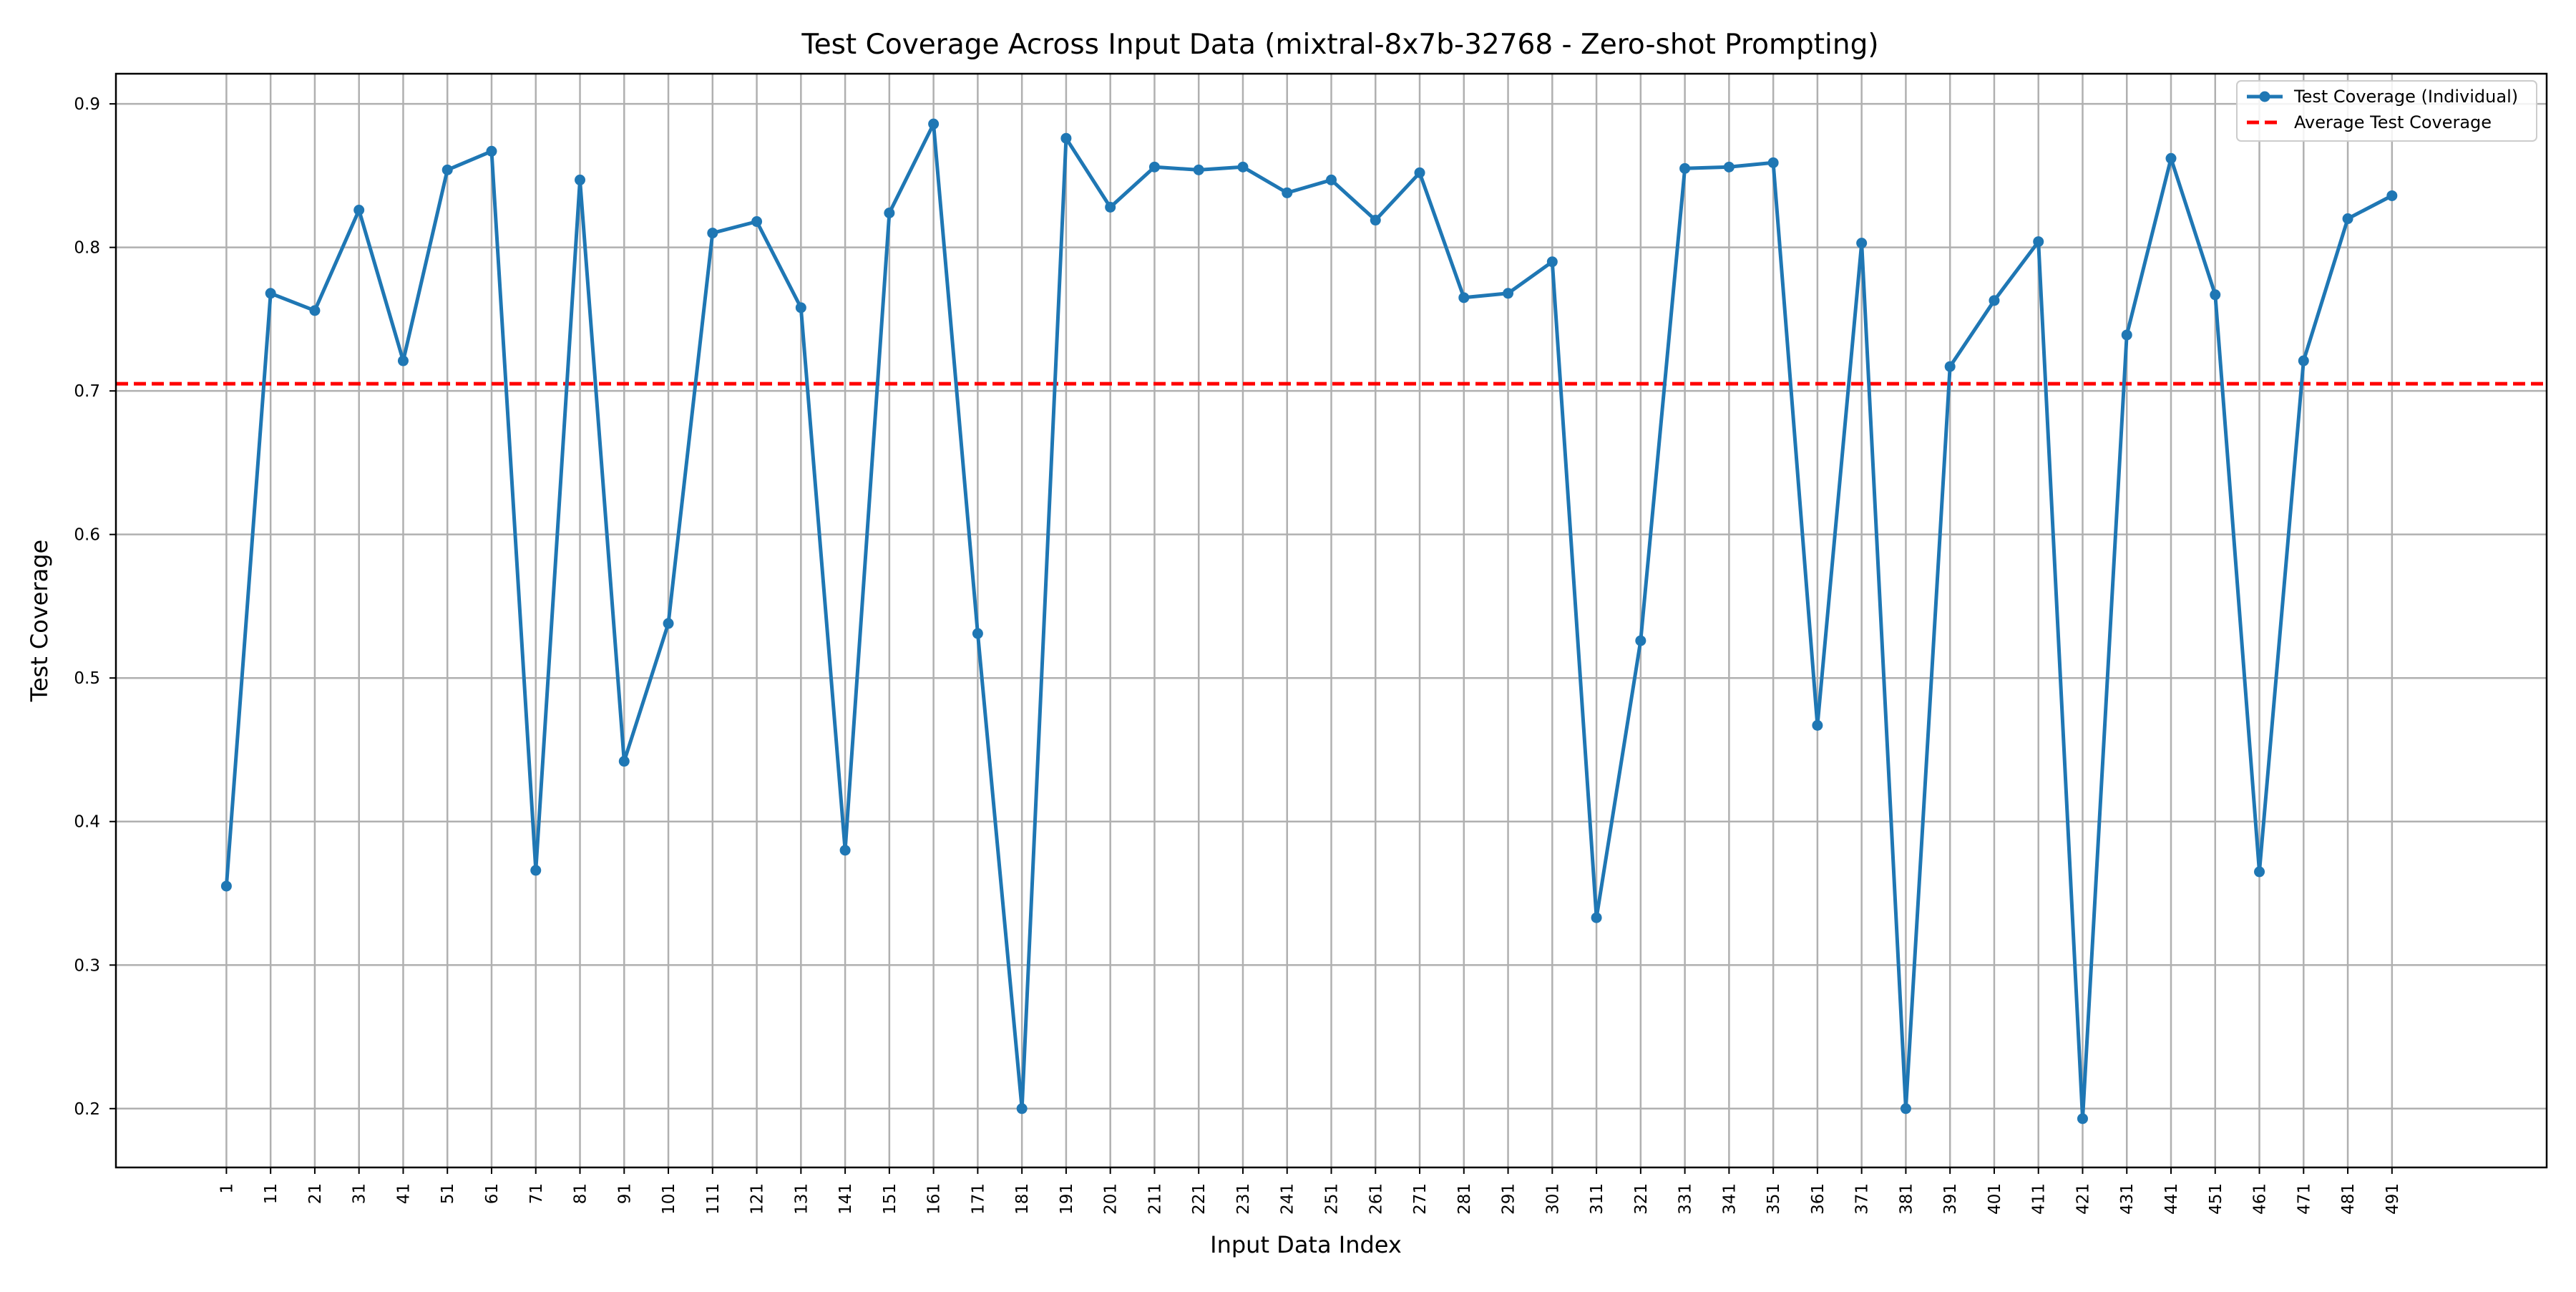 The width and height of the screenshot is (2576, 1292). What do you see at coordinates (2127, 1199) in the screenshot?
I see `x-tick-label: 431` at bounding box center [2127, 1199].